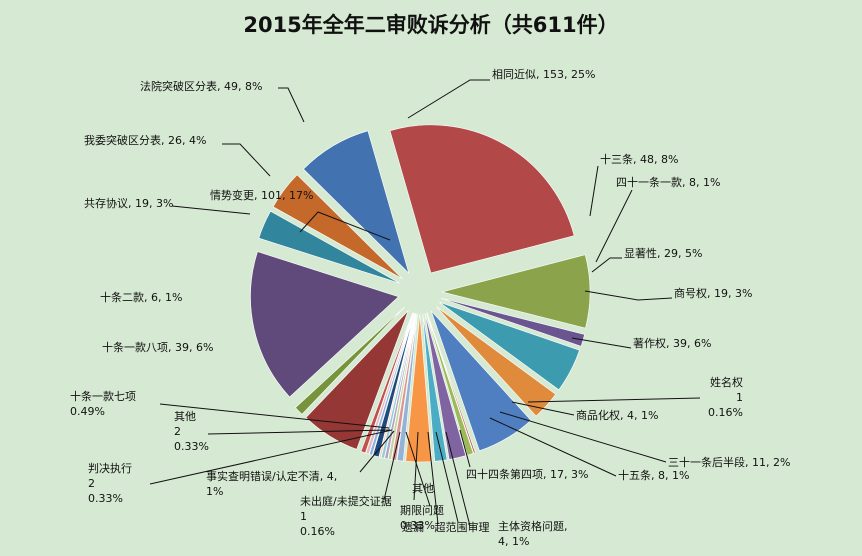 Image resolution: width=862 pixels, height=556 pixels. Describe the element at coordinates (261, 195) in the screenshot. I see `slice-label: 情势变更, 101, 17%` at that location.